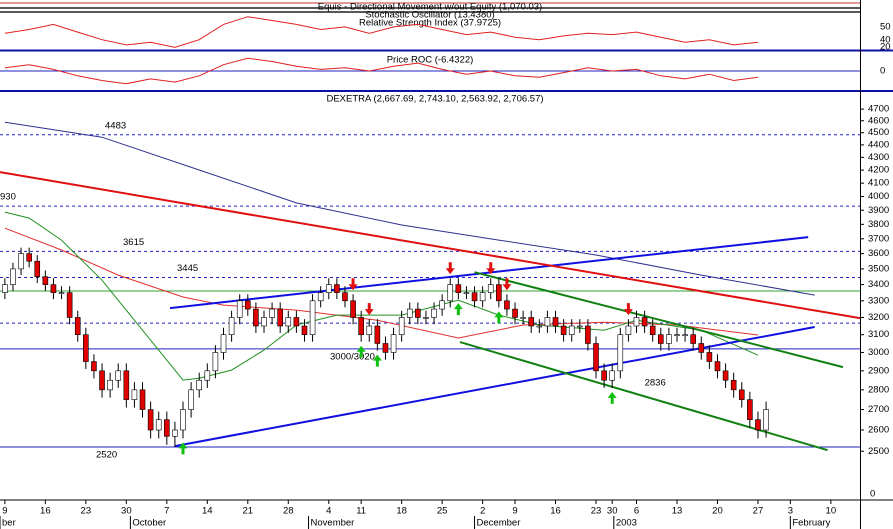 Image resolution: width=893 pixels, height=529 pixels. What do you see at coordinates (381, 71) in the screenshot?
I see `indicator-line` at bounding box center [381, 71].